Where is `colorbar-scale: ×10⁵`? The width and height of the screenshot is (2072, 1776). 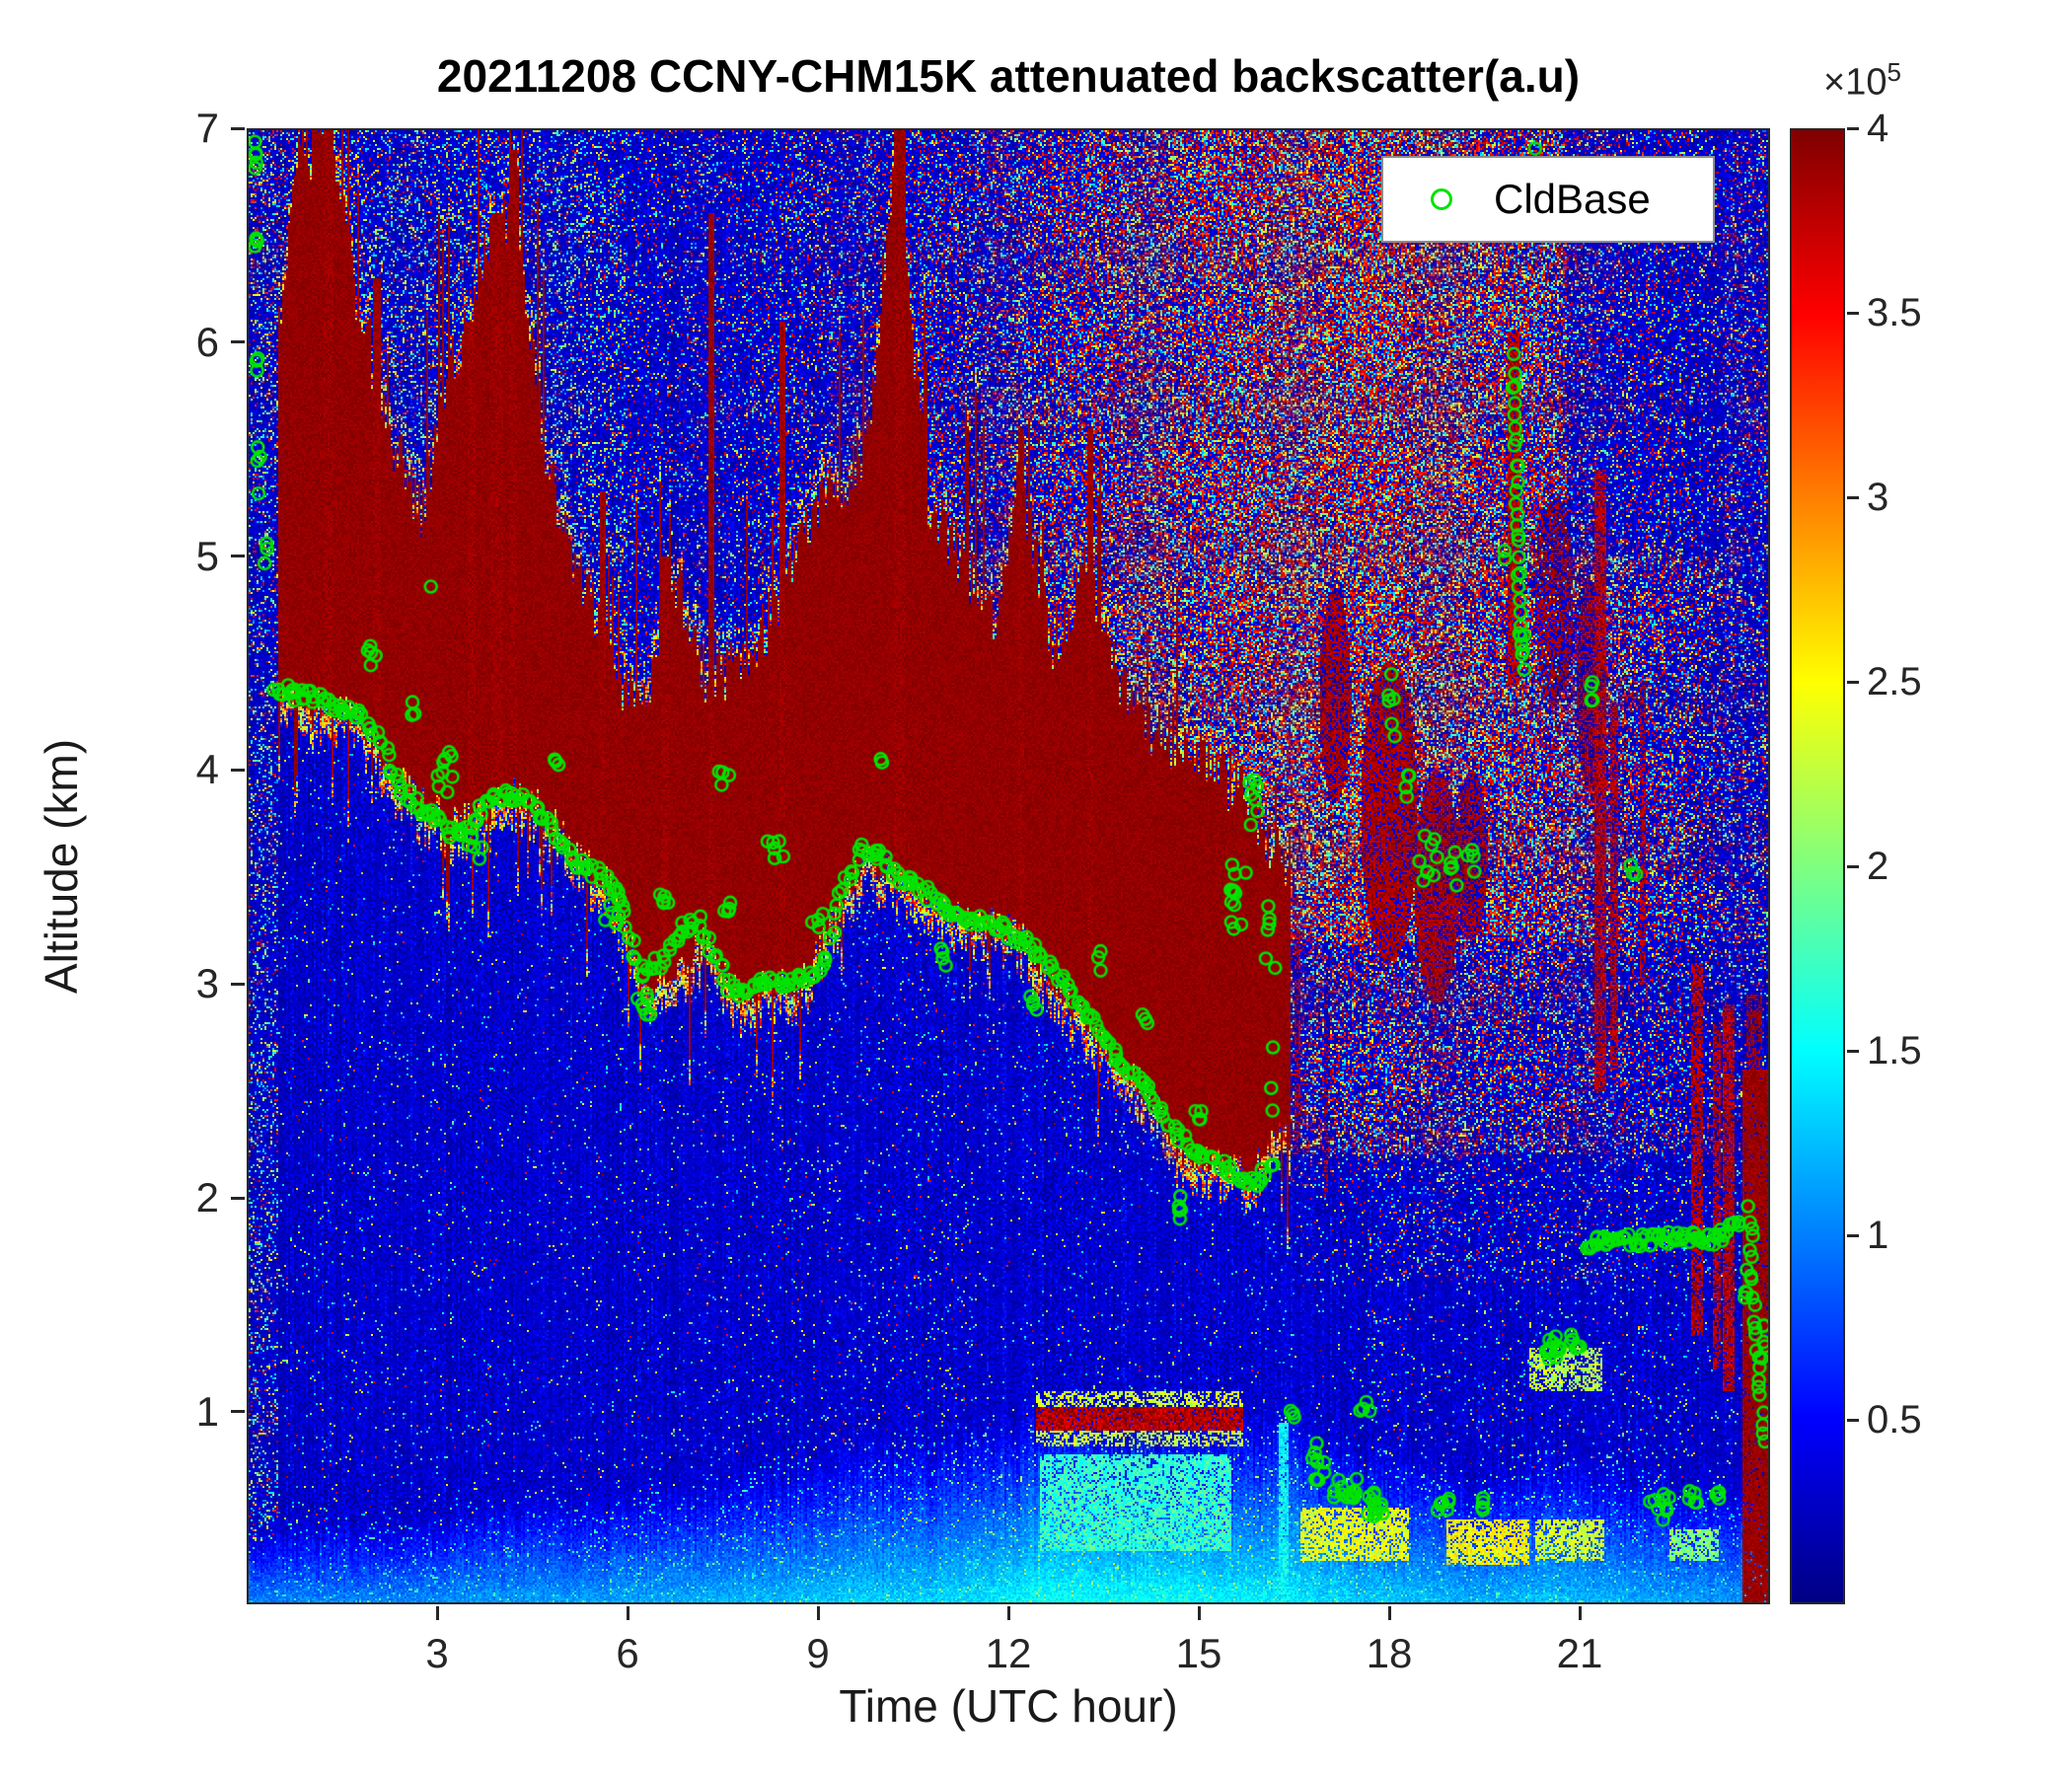 colorbar-scale: ×10⁵ is located at coordinates (1862, 81).